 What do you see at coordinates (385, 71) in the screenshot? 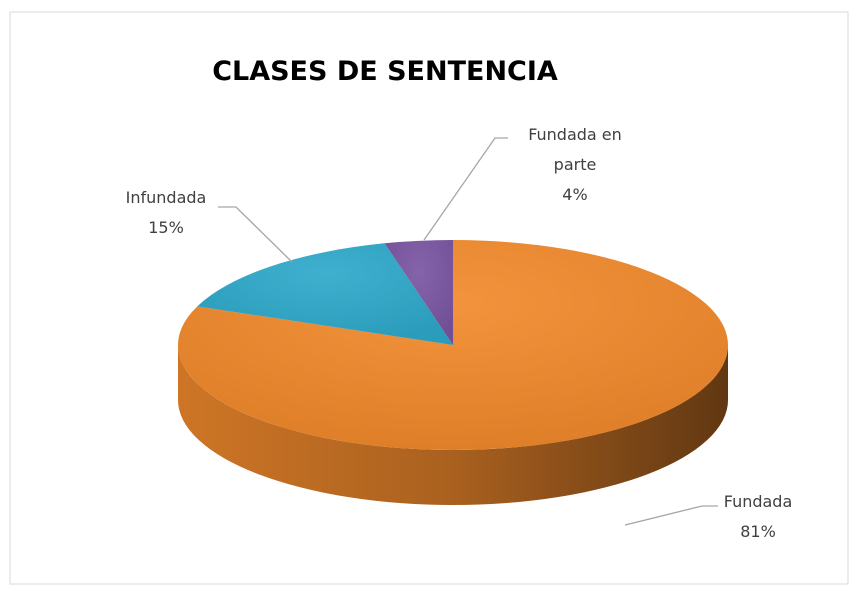
I see `chart-title: CLASES DE SENTENCIA` at bounding box center [385, 71].